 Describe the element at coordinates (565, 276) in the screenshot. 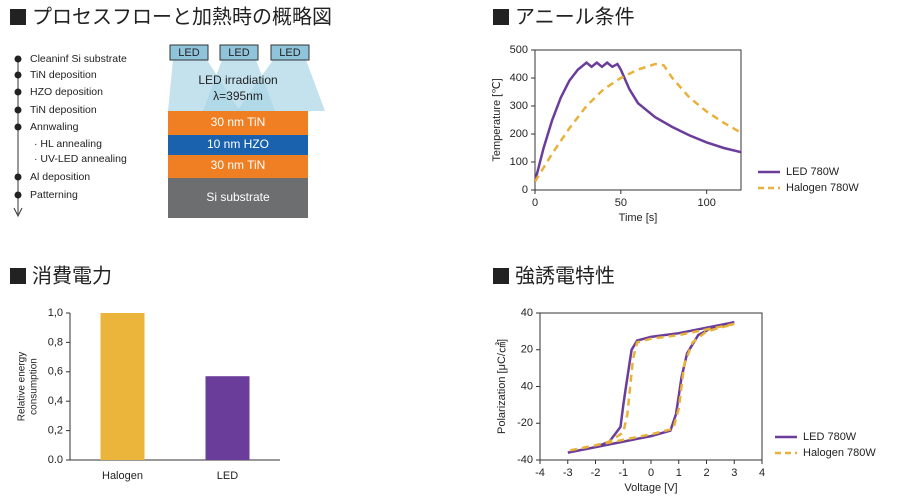

I see `heading: 強誘電特性` at that location.